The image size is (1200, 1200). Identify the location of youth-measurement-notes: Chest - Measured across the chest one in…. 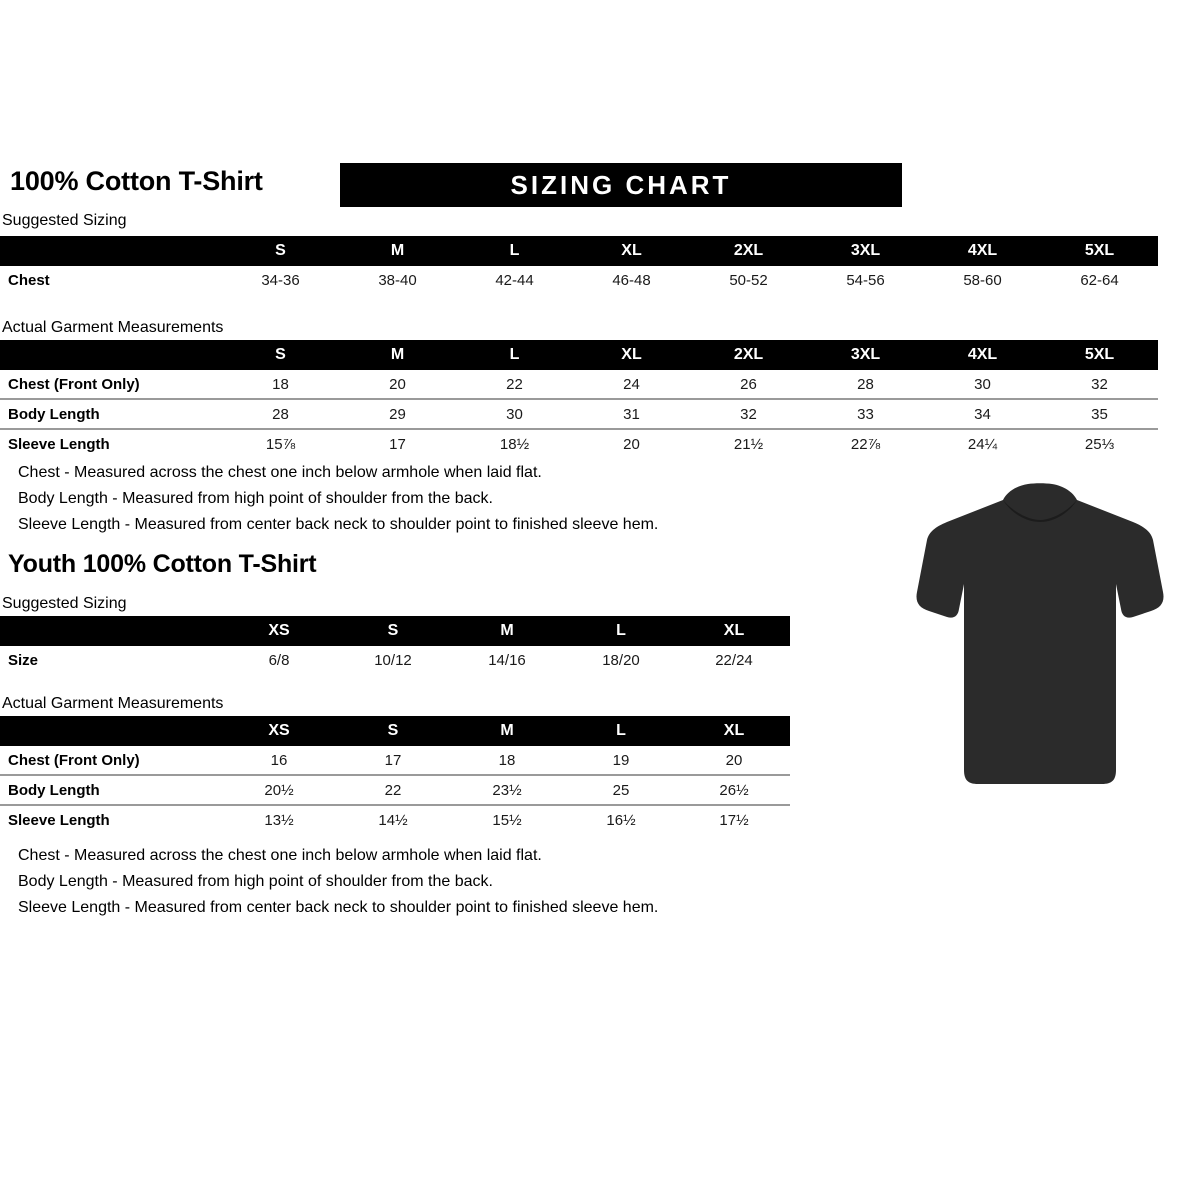
(338, 882).